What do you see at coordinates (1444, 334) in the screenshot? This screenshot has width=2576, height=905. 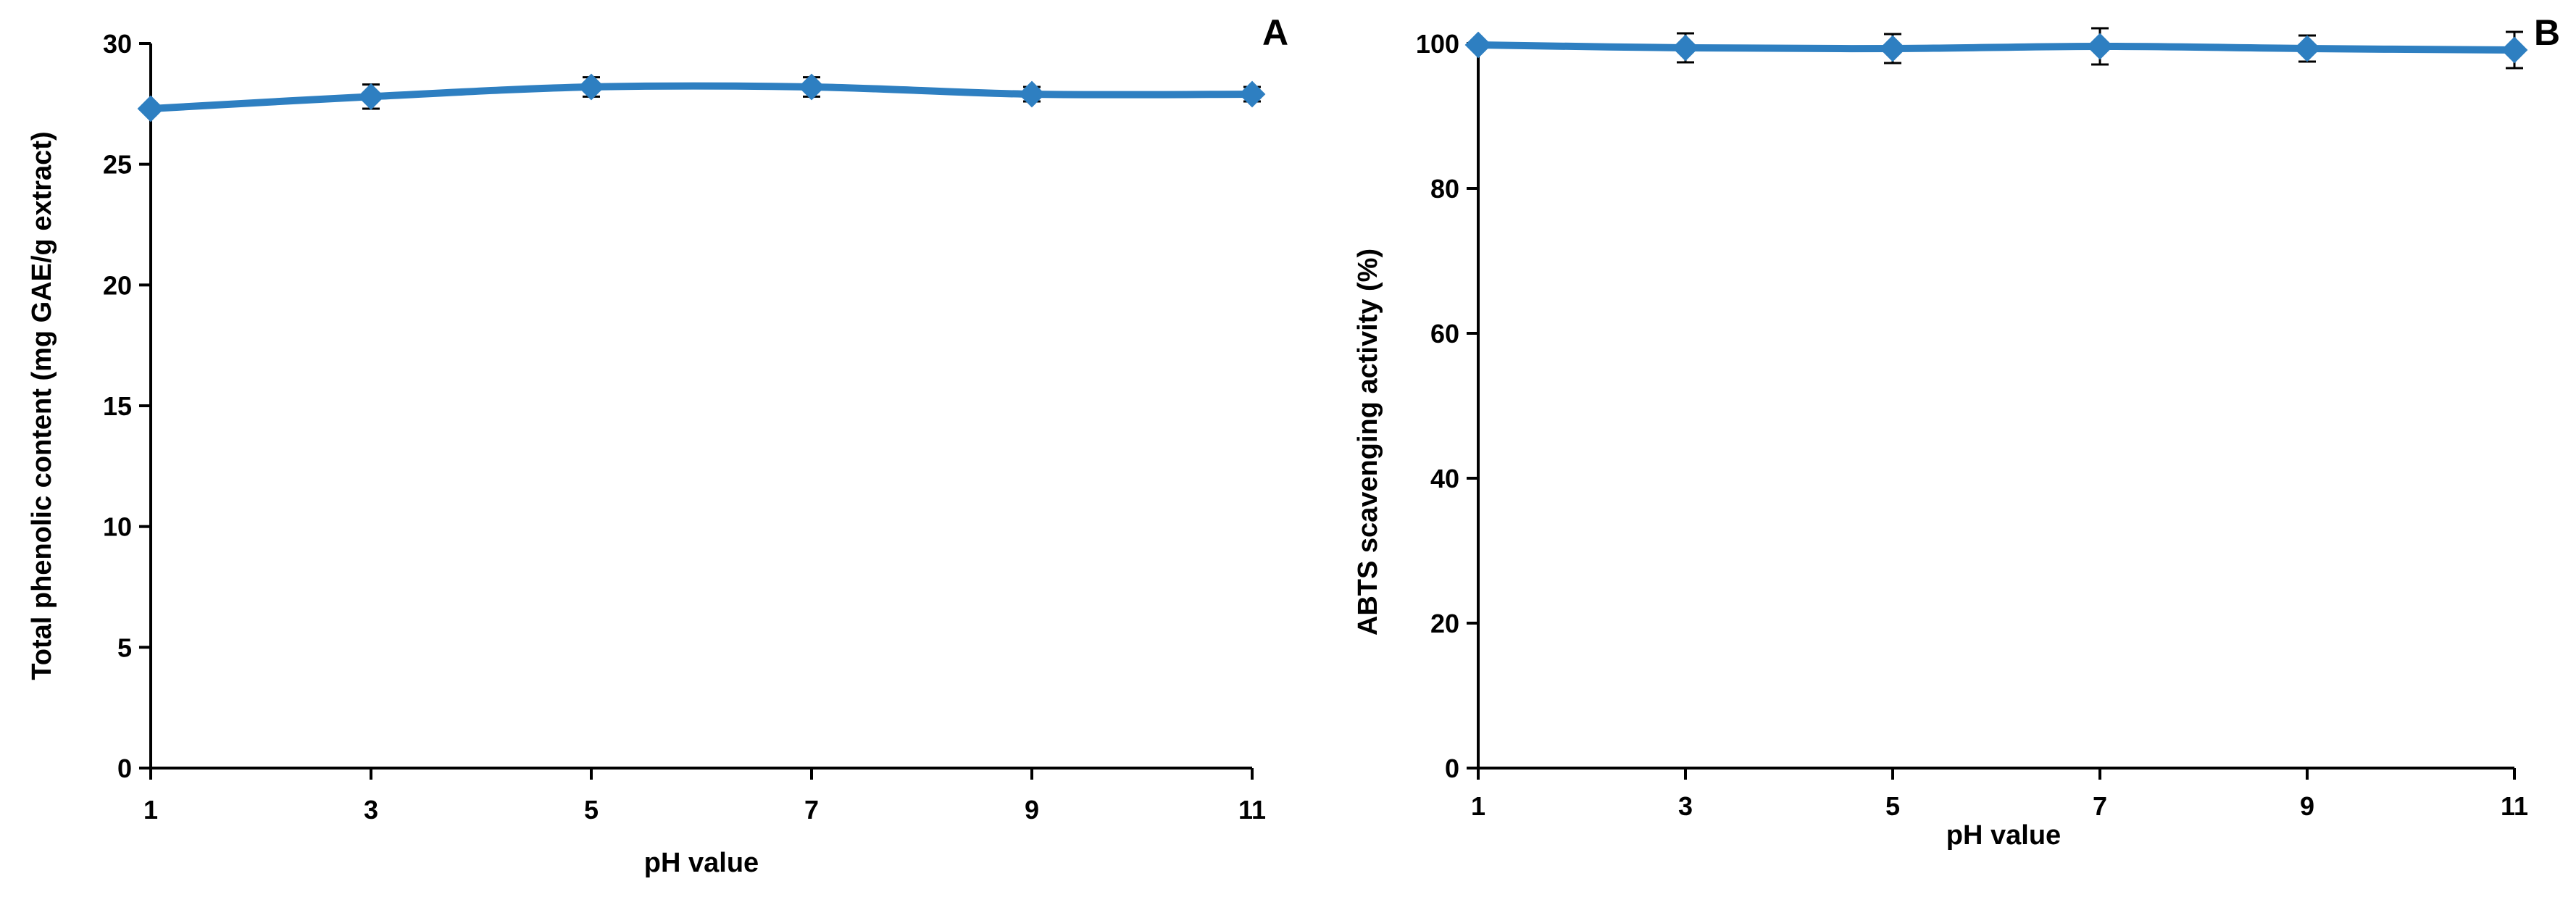 I see `y-tick-label: 60` at bounding box center [1444, 334].